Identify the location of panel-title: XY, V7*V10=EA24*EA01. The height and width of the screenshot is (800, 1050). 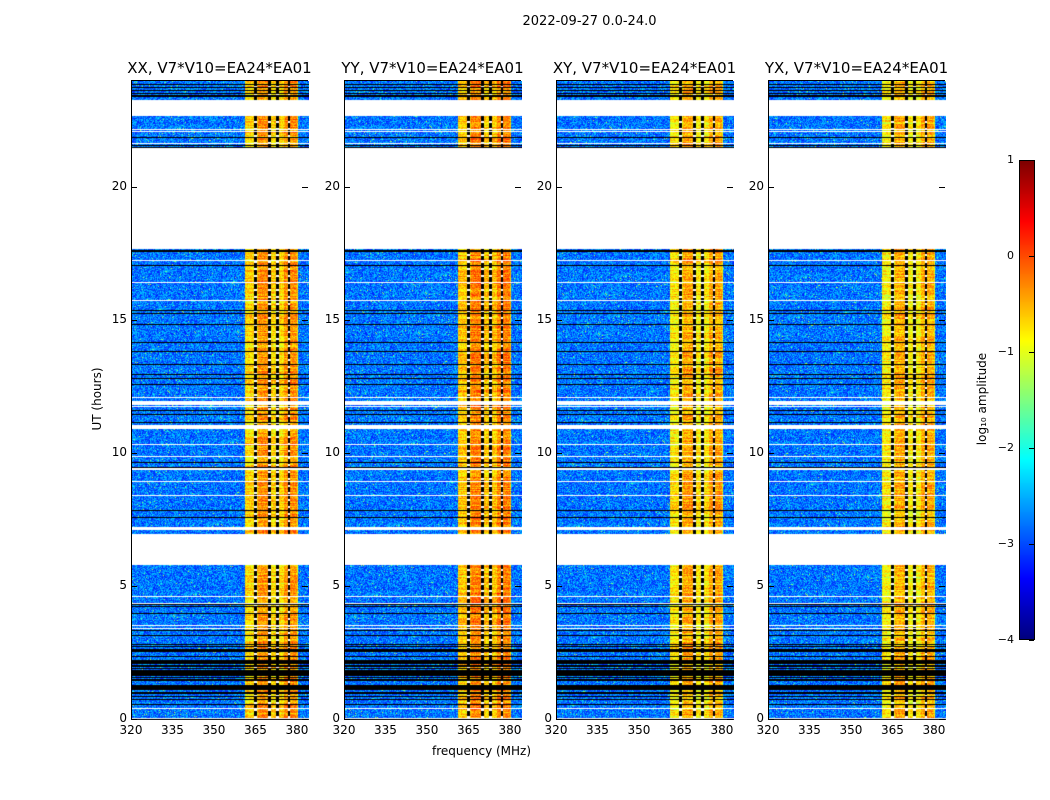
(644, 68).